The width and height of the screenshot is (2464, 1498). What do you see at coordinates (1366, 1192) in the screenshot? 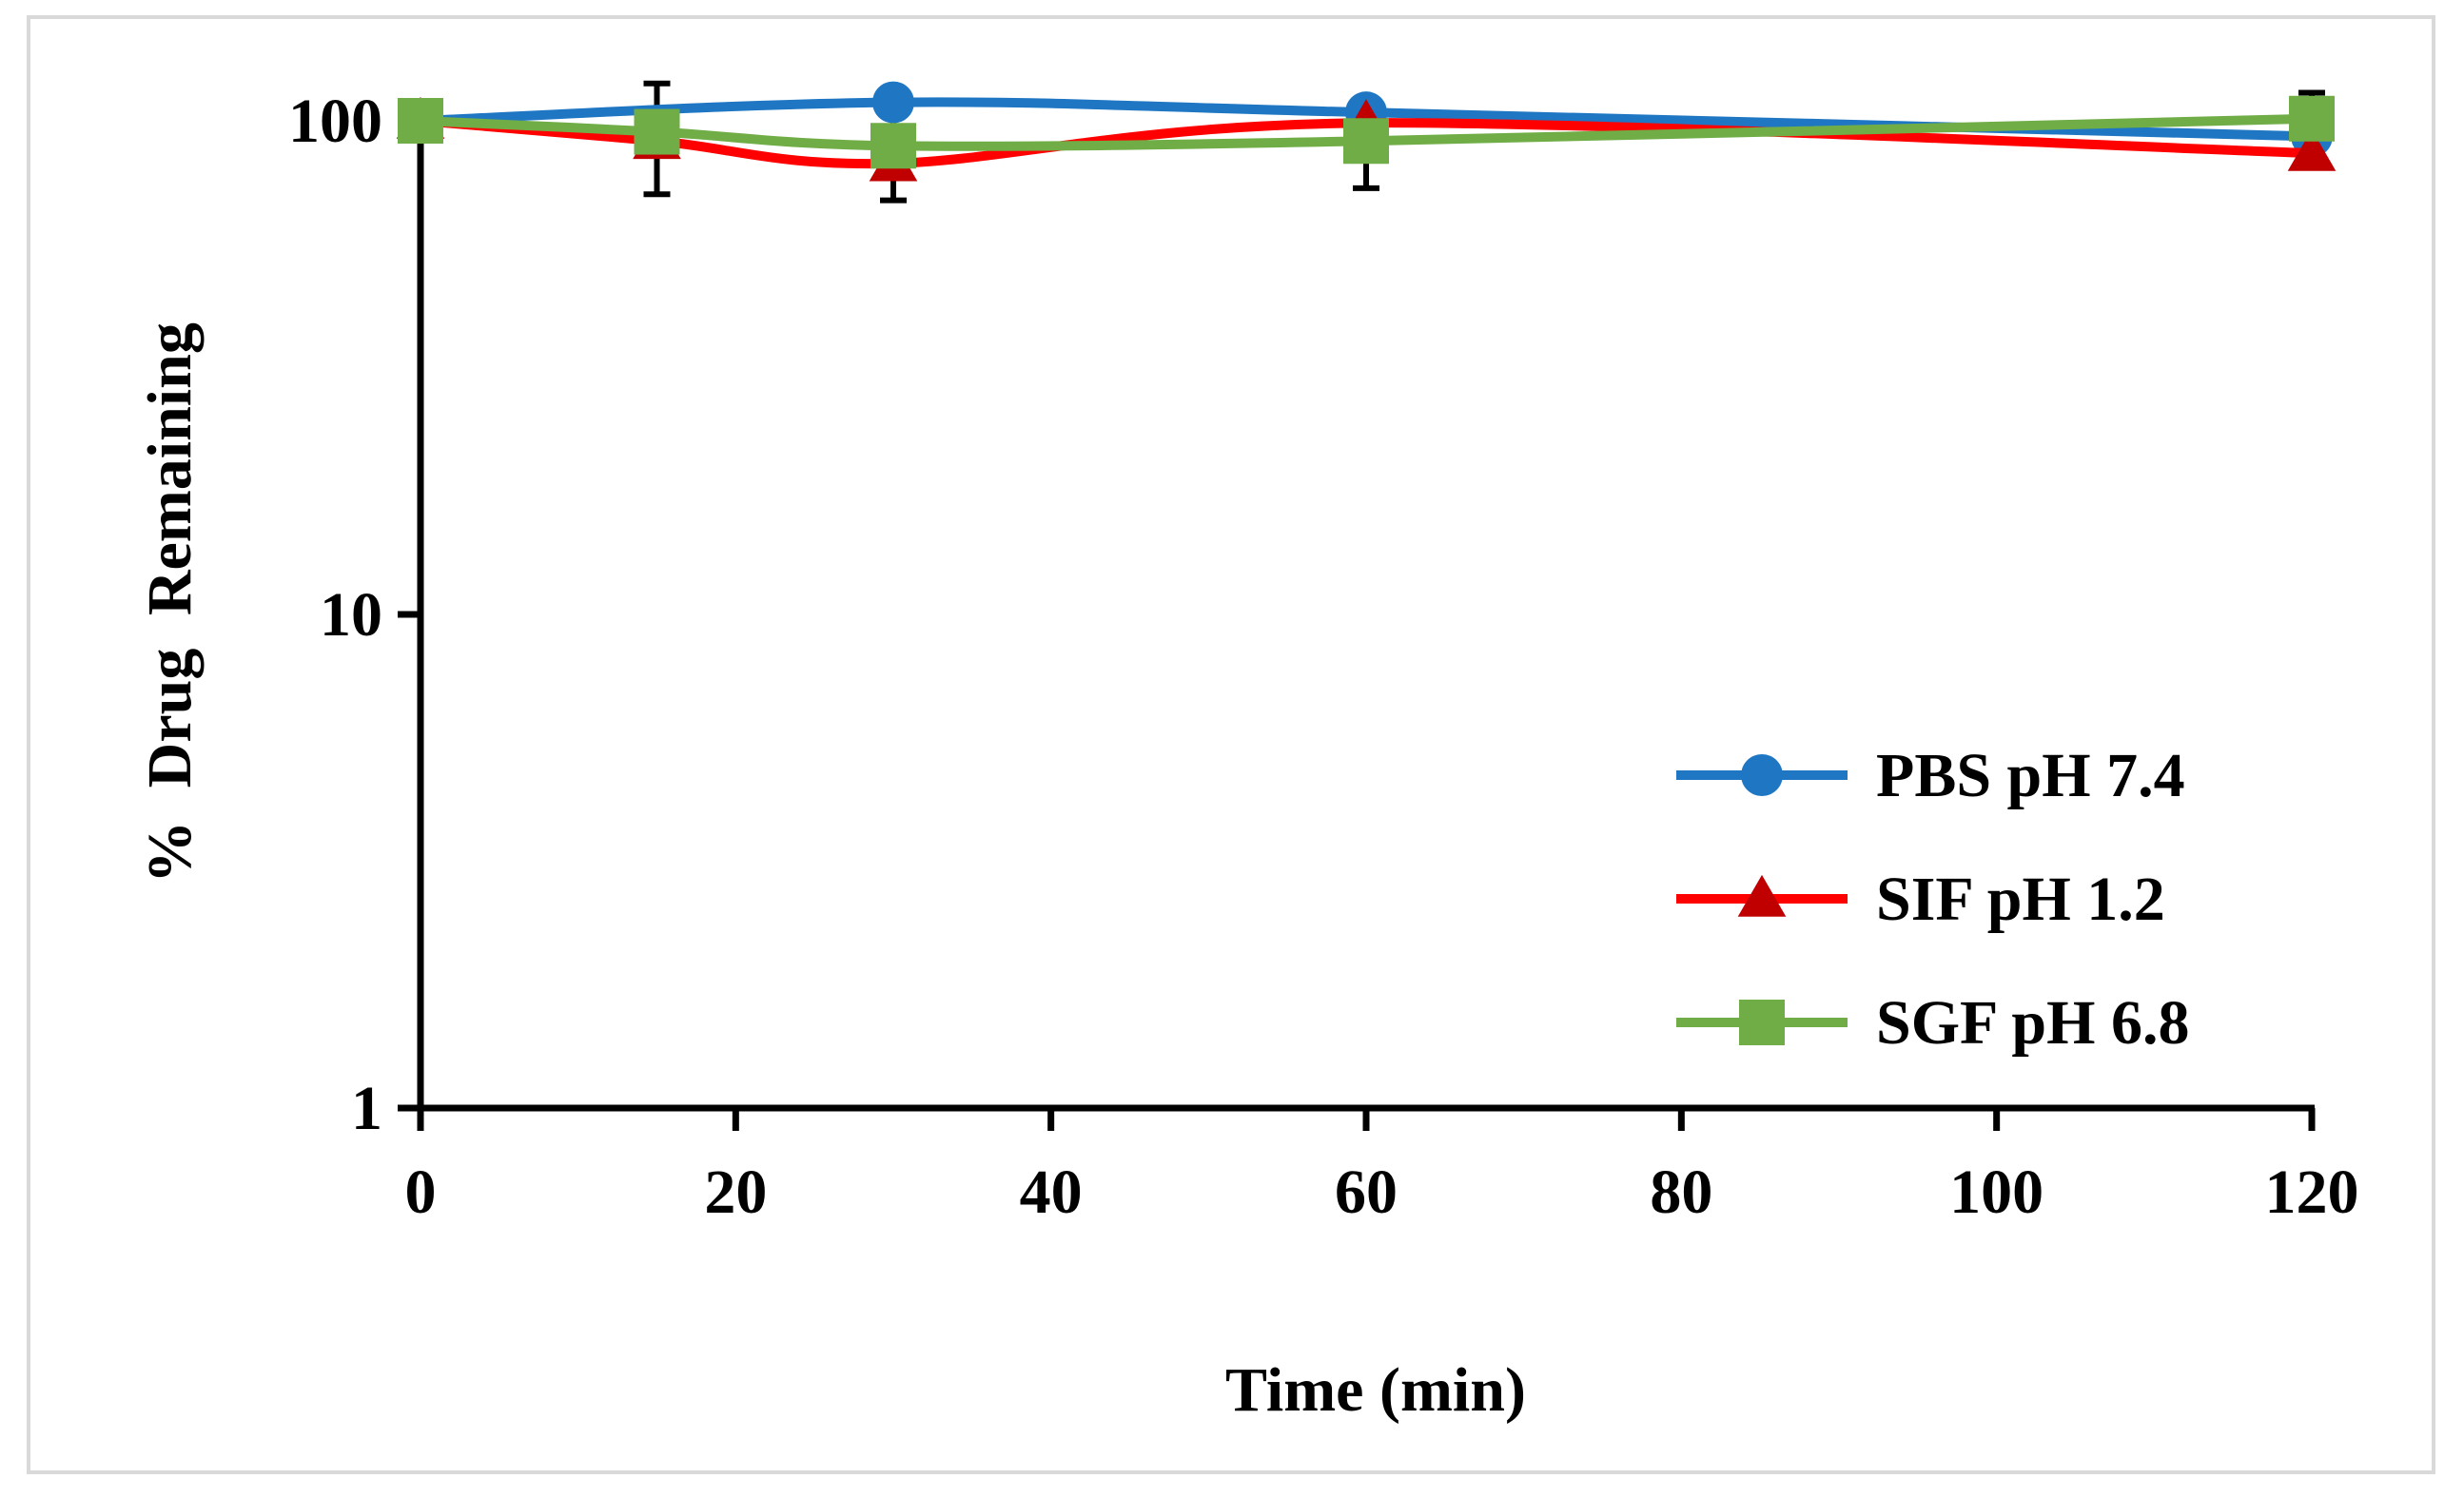
I see `x-tick-label: 60` at bounding box center [1366, 1192].